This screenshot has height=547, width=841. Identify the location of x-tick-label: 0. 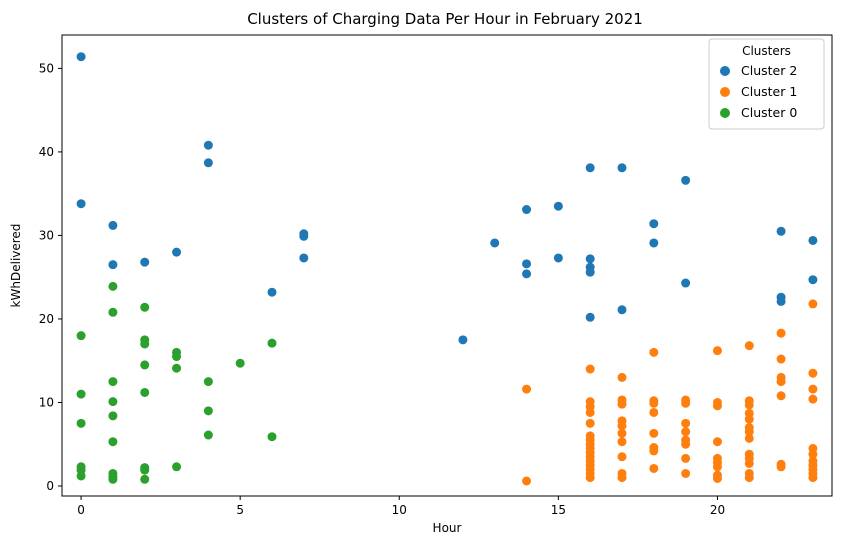
(81, 510).